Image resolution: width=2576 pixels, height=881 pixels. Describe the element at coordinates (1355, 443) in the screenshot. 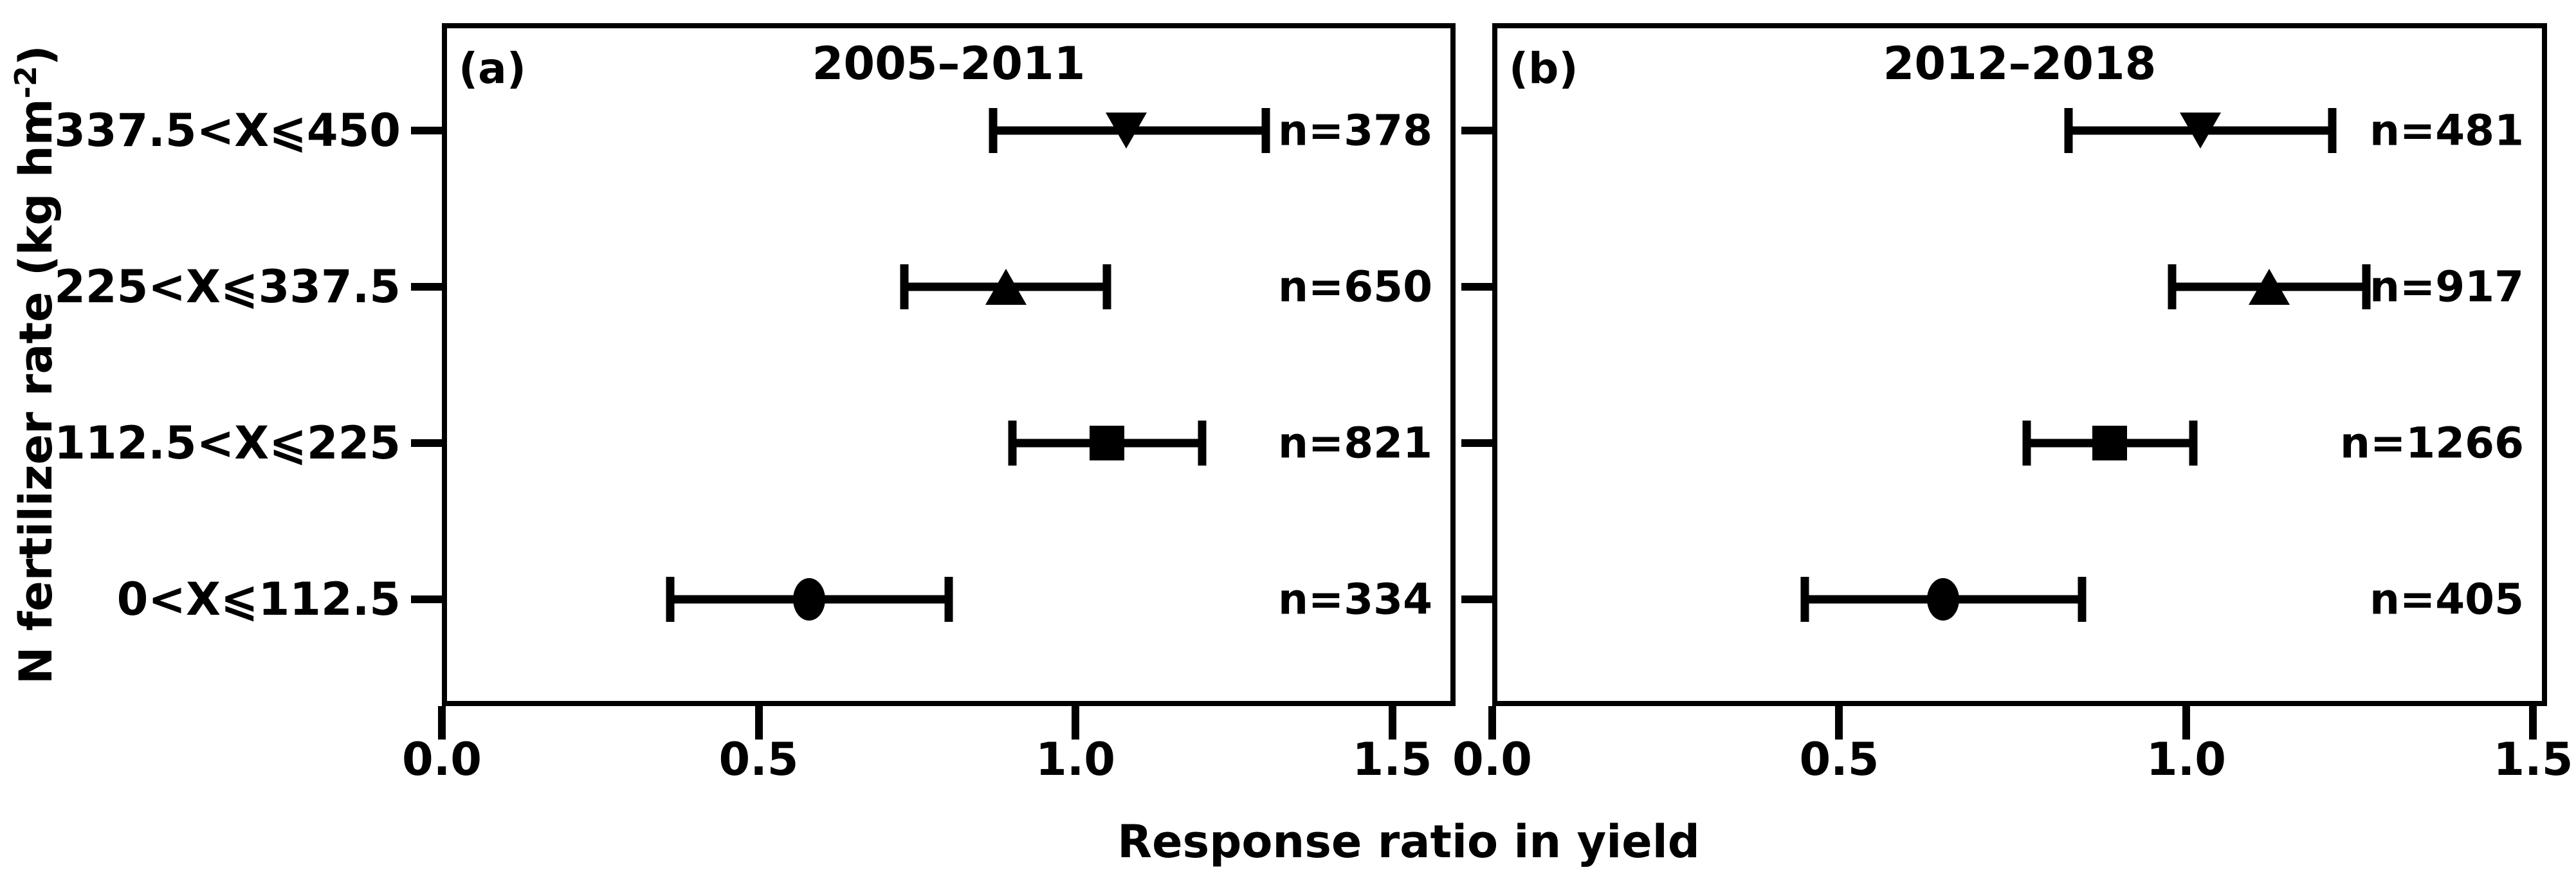

I see `sample-size-label: n=821` at that location.